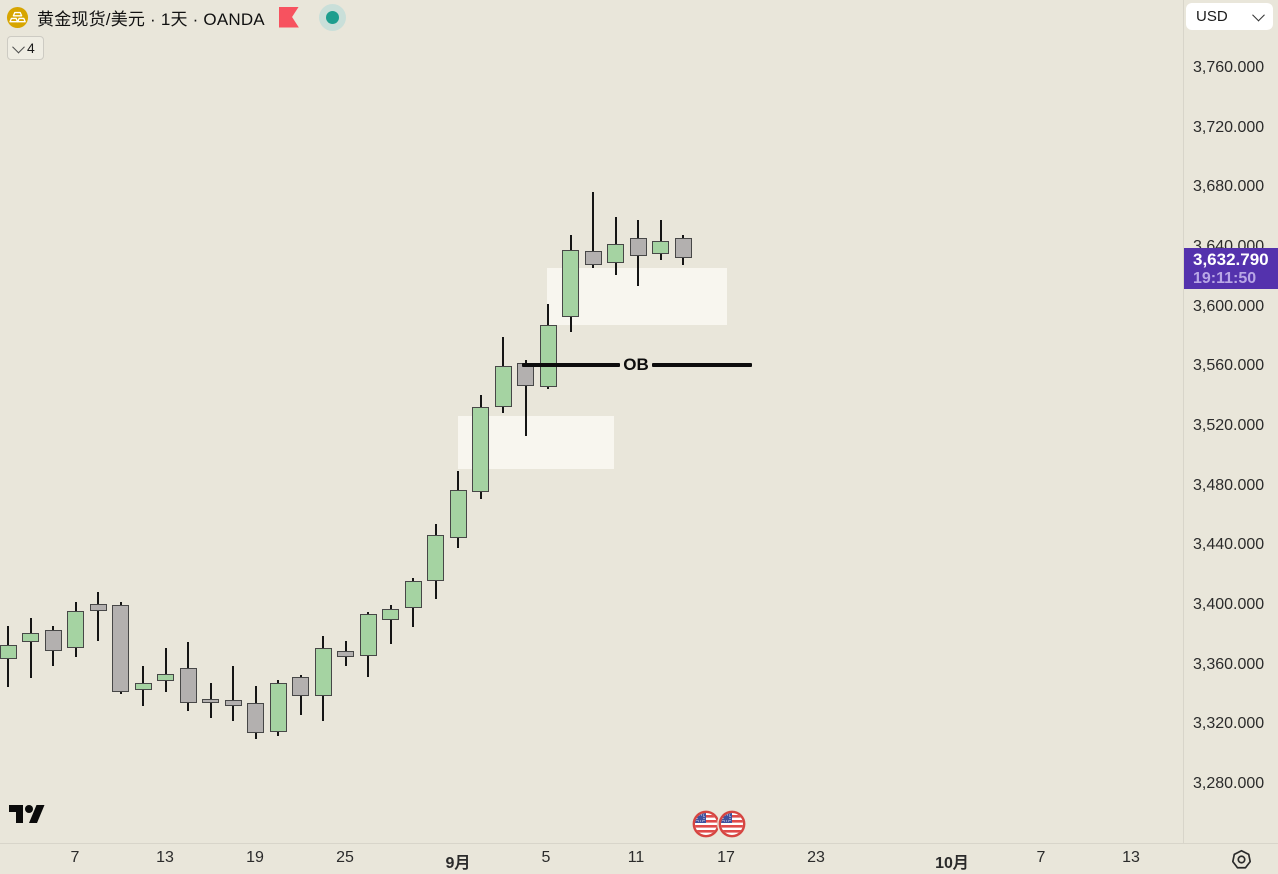 This screenshot has width=1278, height=874. I want to click on current-price-value: 3,632.790, so click(1231, 259).